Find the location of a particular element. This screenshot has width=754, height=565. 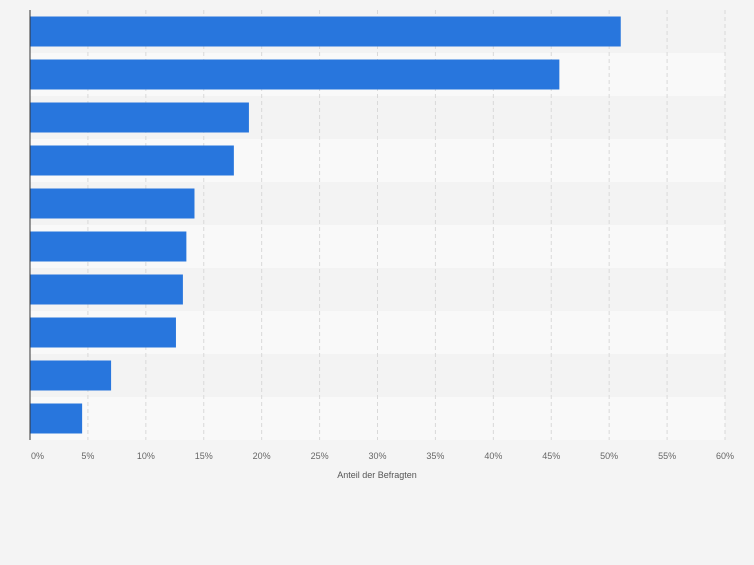

x-tick-label: 25% is located at coordinates (320, 456).